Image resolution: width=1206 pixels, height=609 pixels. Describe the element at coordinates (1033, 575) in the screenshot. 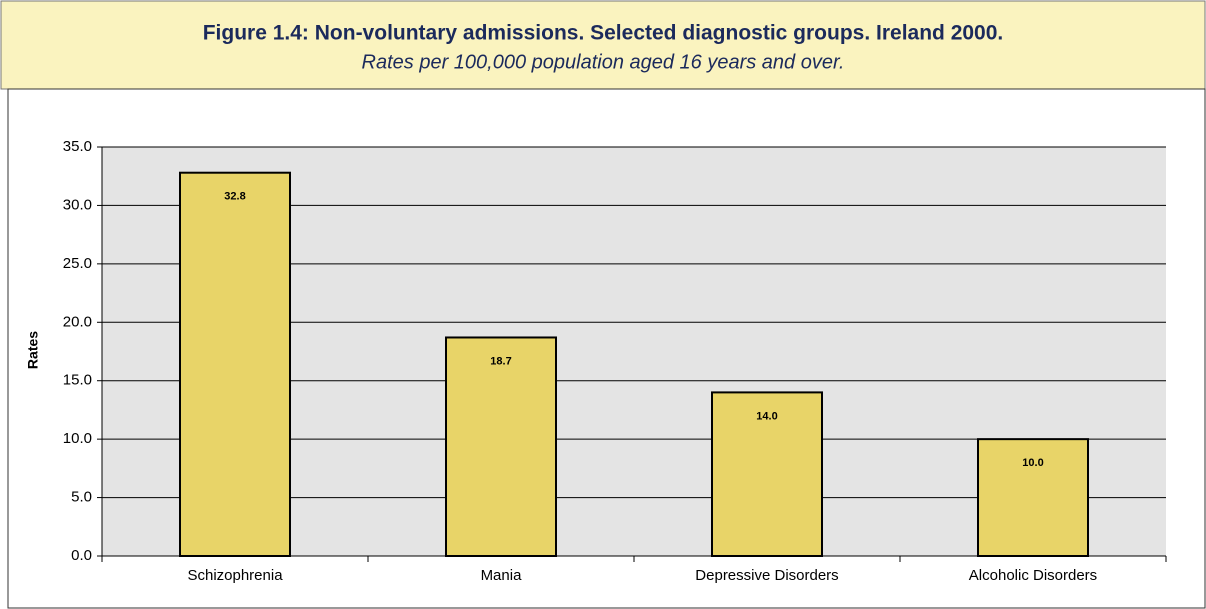

I see `x-tick-label: Alcoholic Disorders` at that location.